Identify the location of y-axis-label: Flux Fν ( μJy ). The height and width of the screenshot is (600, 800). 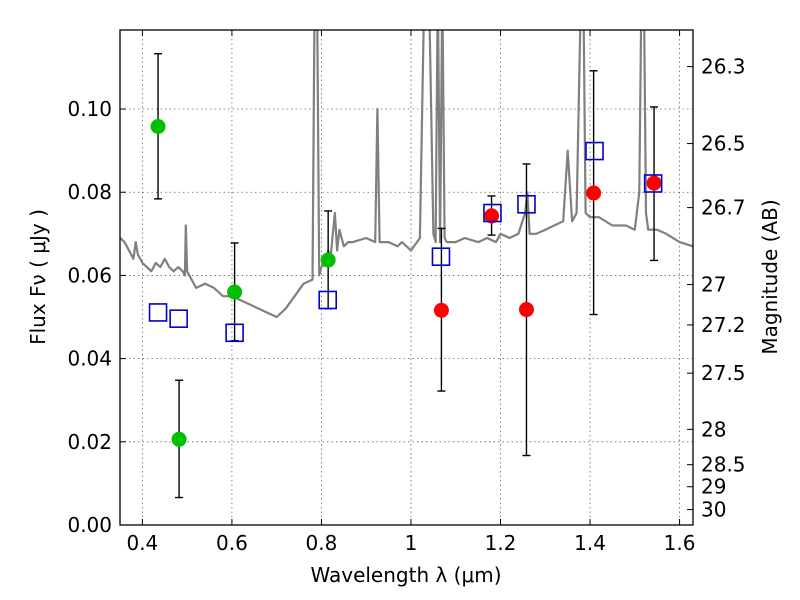
(38, 277).